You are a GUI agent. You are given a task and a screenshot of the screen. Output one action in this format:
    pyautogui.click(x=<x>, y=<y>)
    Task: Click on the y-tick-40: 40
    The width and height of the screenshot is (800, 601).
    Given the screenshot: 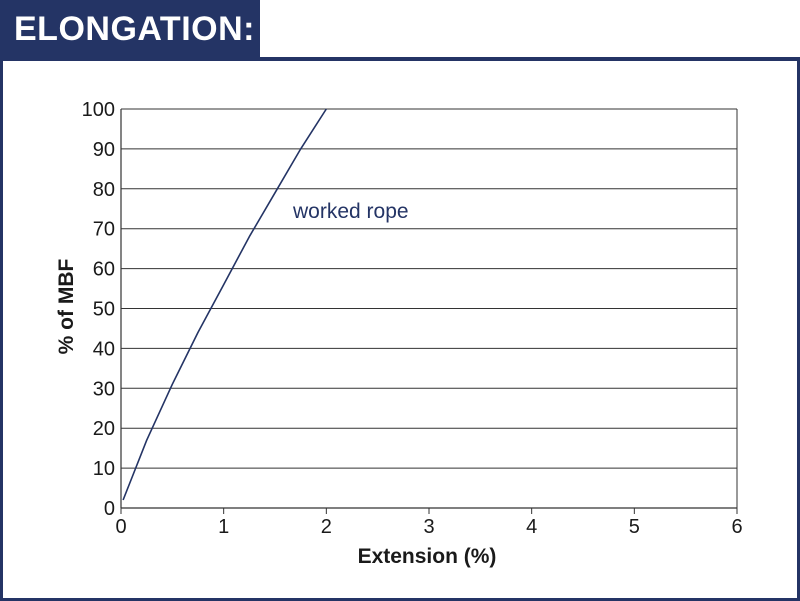 What is the action you would take?
    pyautogui.click(x=104, y=349)
    